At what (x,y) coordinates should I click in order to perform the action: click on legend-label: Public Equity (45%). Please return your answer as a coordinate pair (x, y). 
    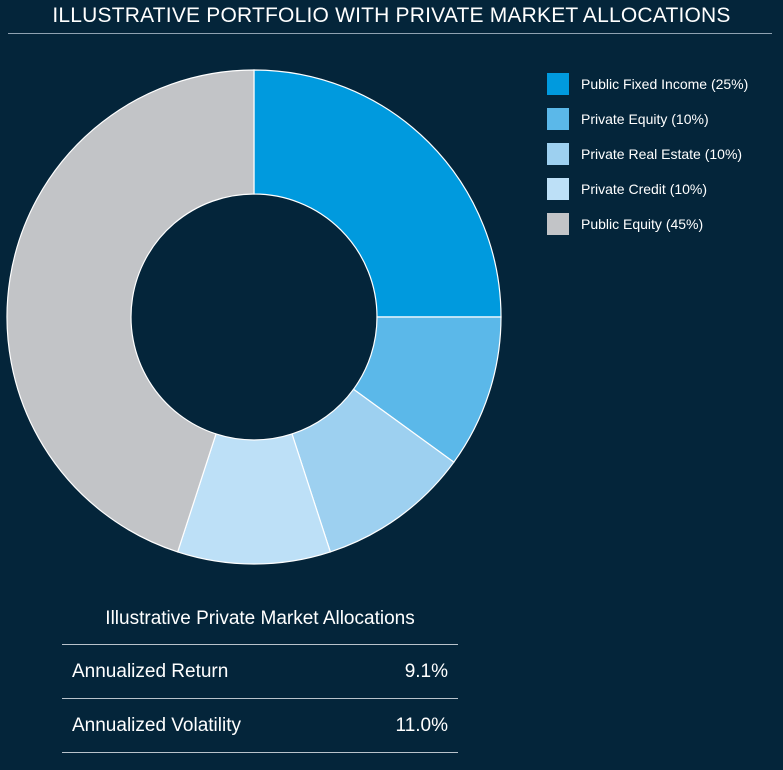
    Looking at the image, I should click on (642, 223).